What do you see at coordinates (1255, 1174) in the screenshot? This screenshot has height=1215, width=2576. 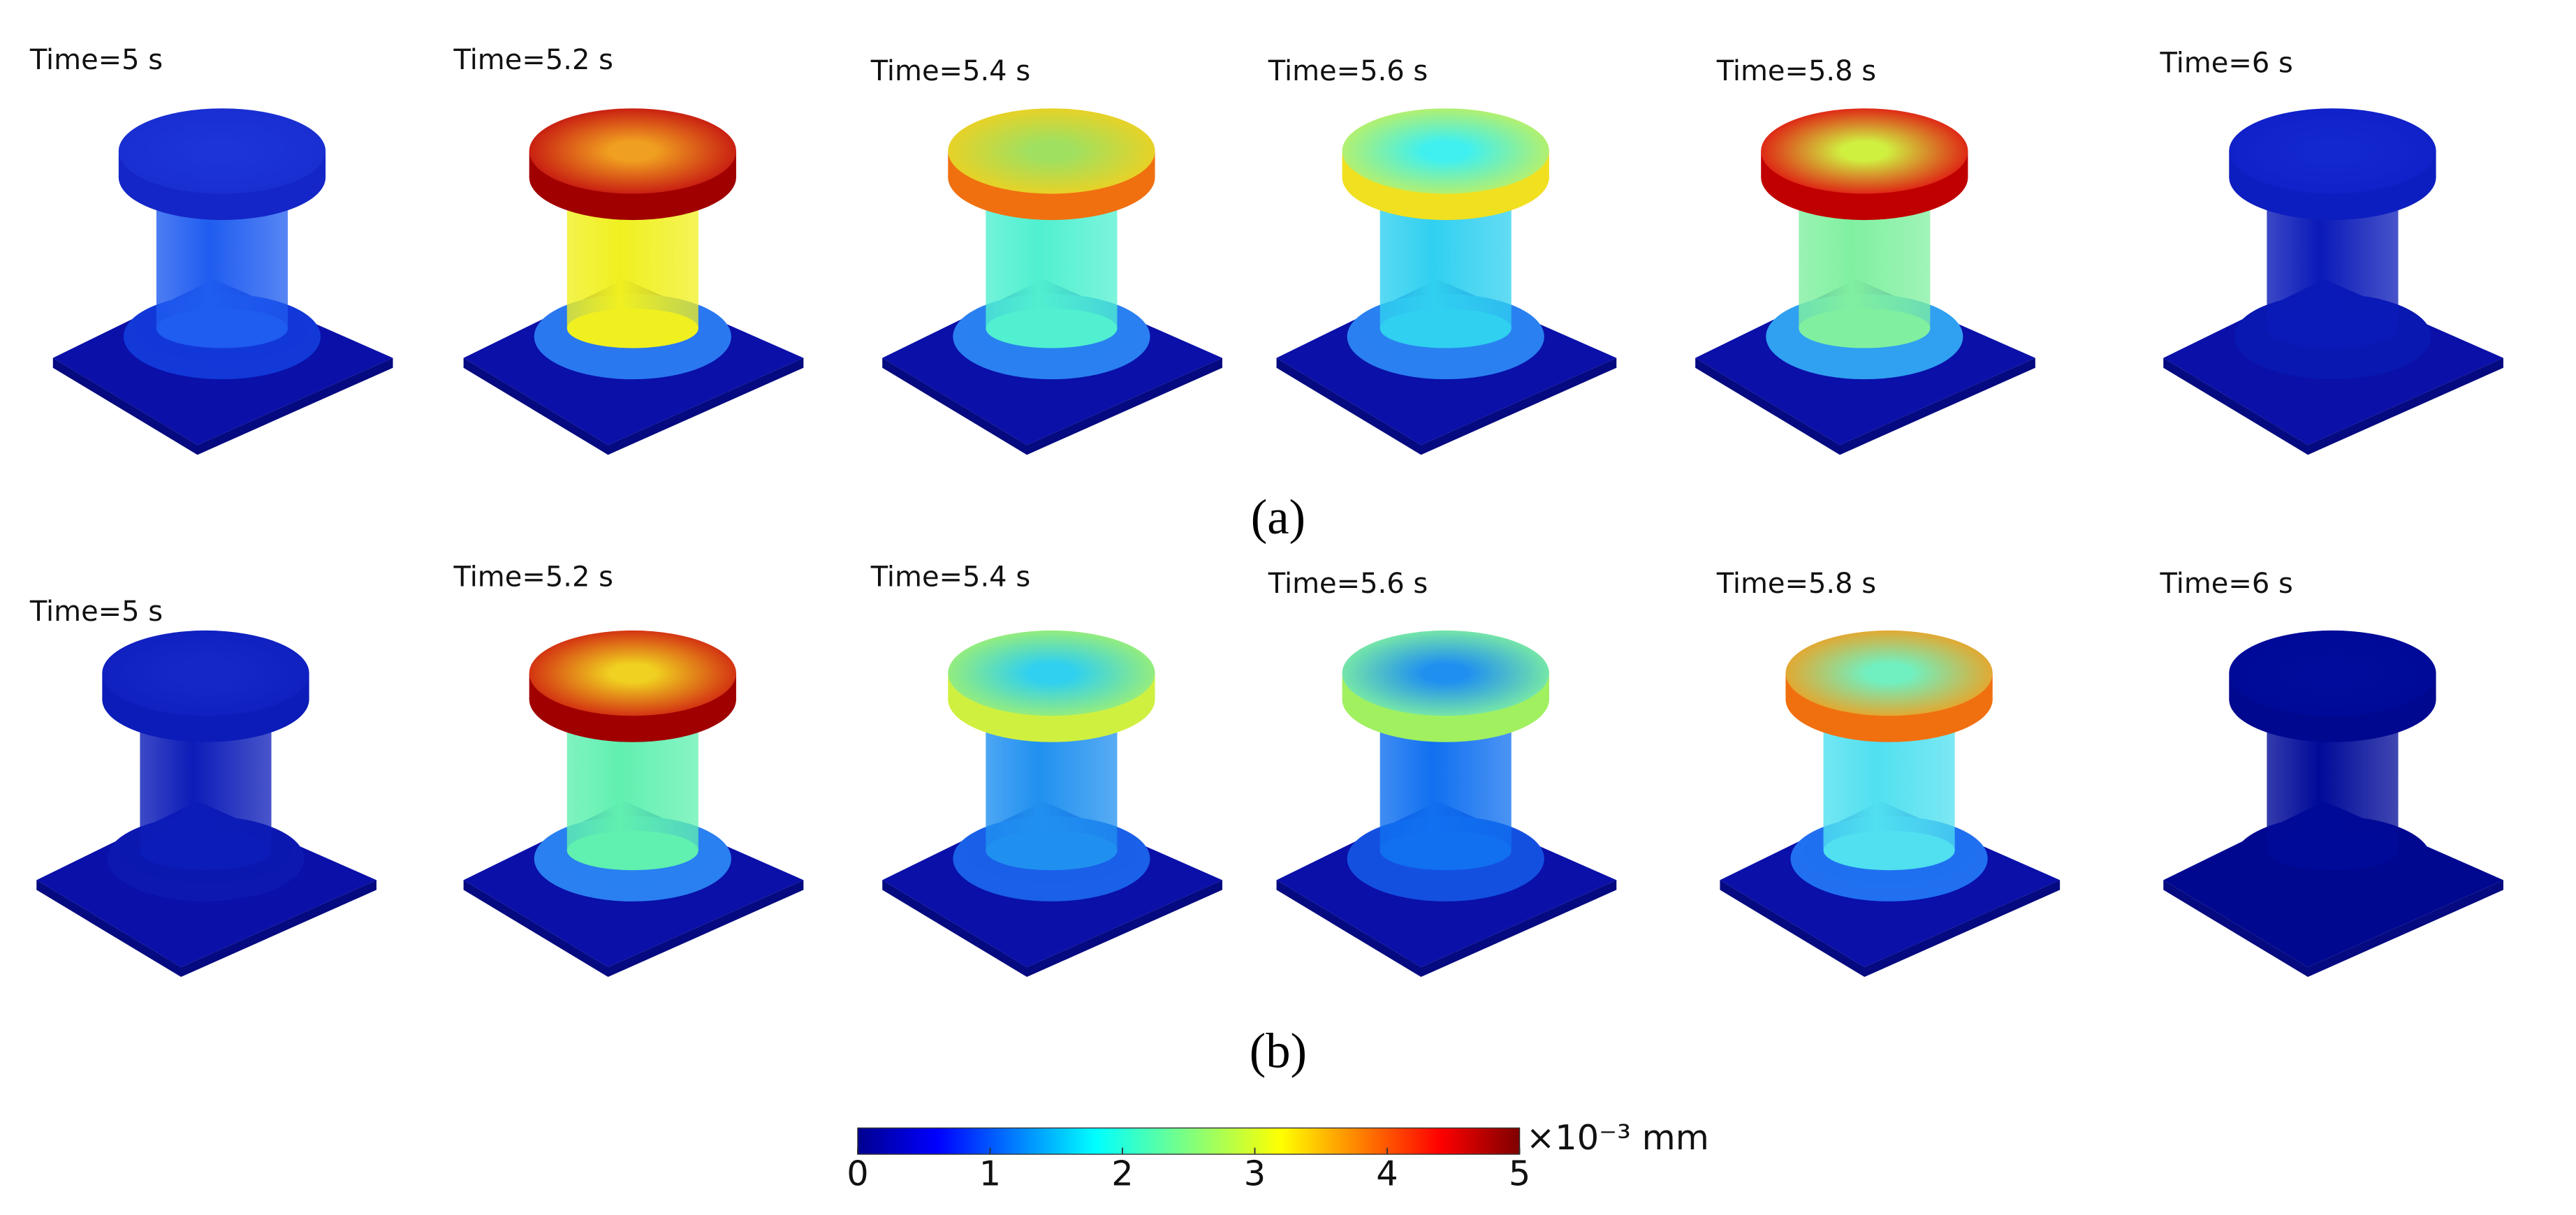 I see `colorbar-tick-label: 3` at bounding box center [1255, 1174].